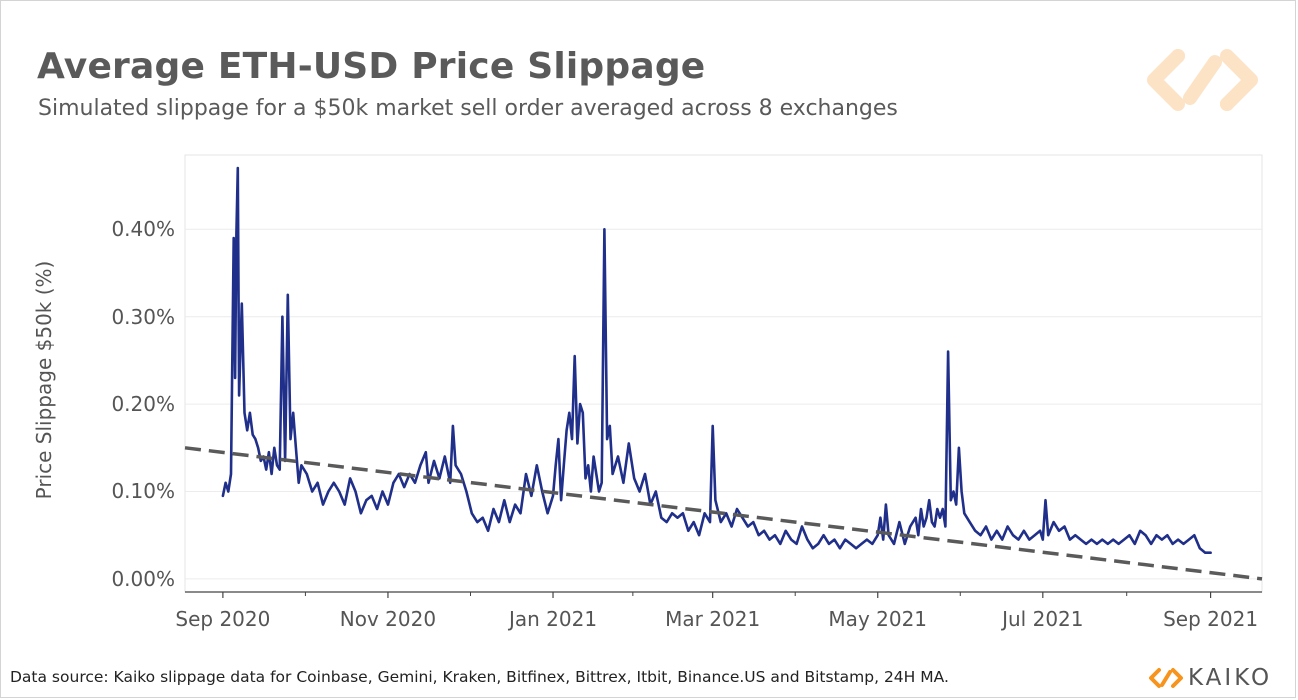  What do you see at coordinates (143, 578) in the screenshot?
I see `y-tick-label: 0.00%` at bounding box center [143, 578].